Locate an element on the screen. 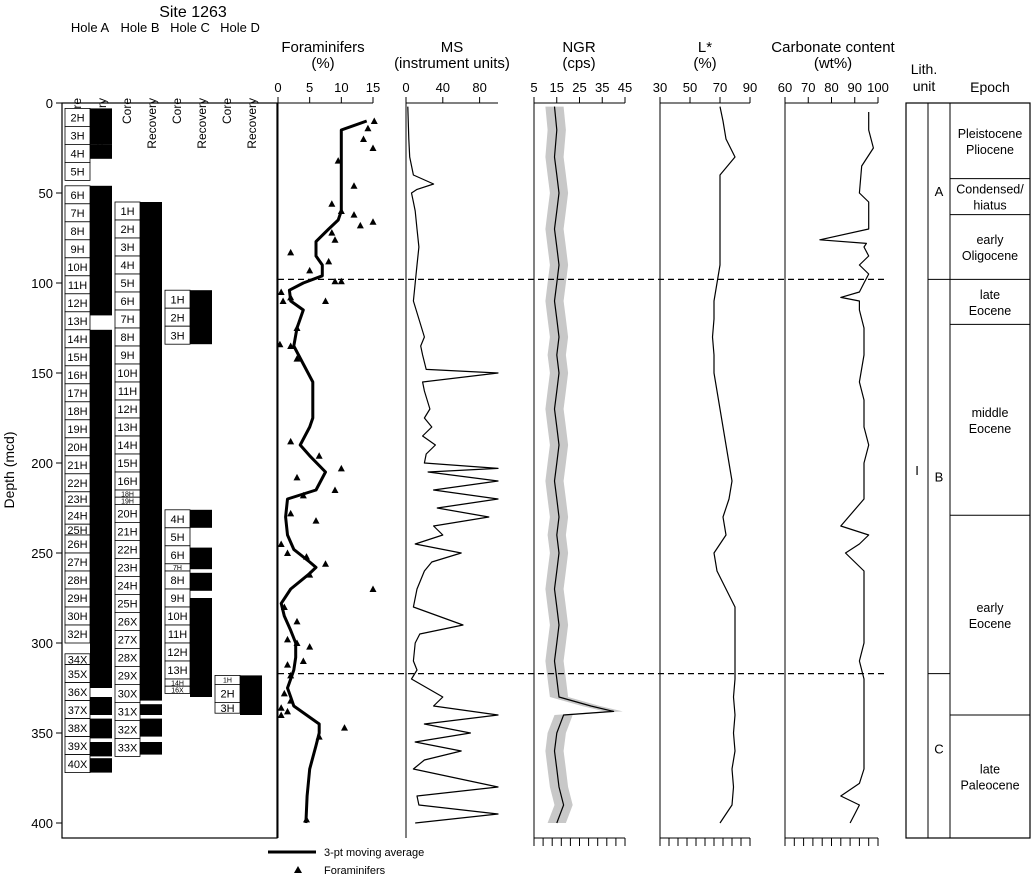 The image size is (1032, 878). core-label: 29H is located at coordinates (77, 599).